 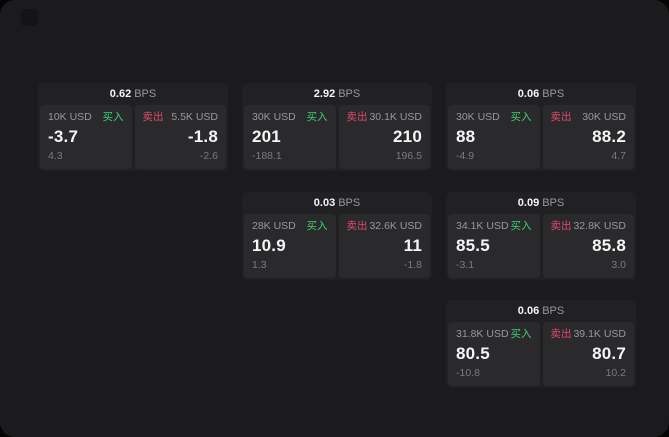 I want to click on buy-sub-value: -10.8, so click(x=468, y=373).